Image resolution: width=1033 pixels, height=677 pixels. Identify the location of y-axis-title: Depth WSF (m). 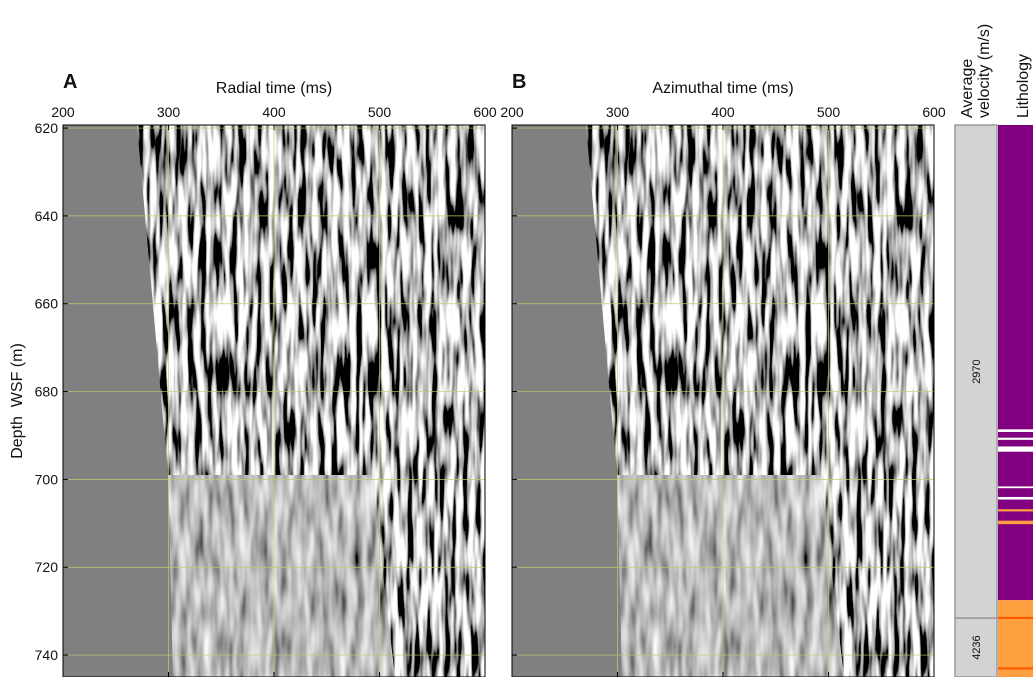
(17, 401).